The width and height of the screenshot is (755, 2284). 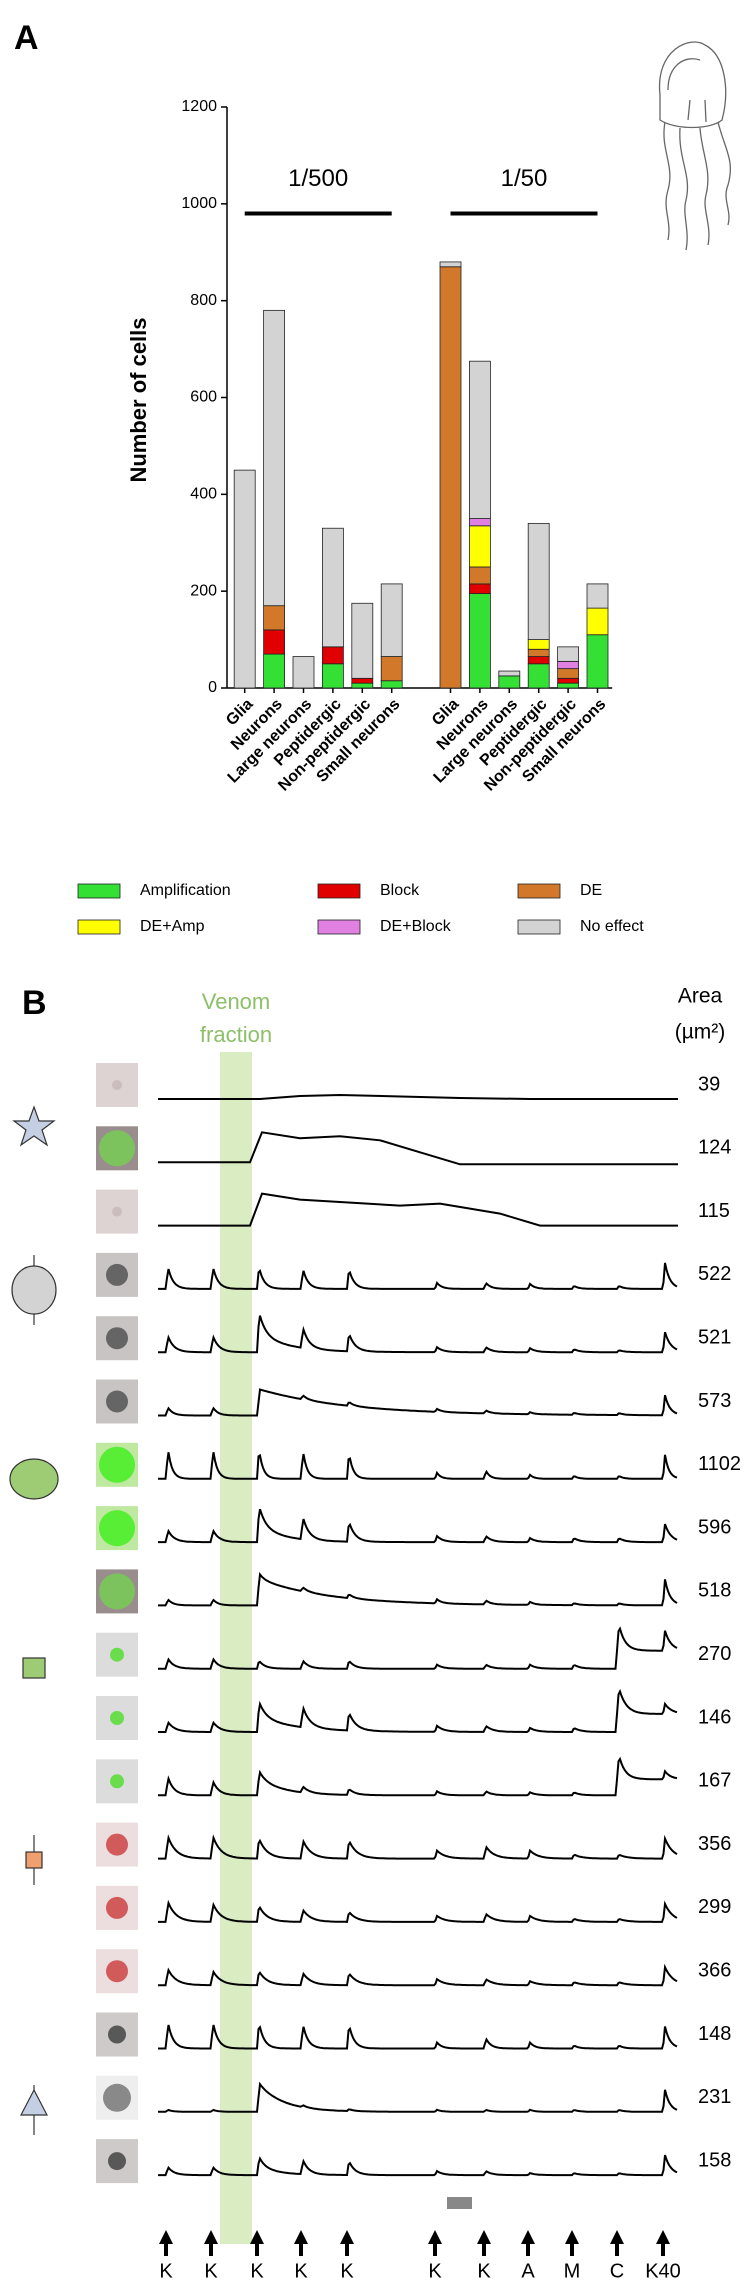 I want to click on area-value: 596, so click(x=714, y=1527).